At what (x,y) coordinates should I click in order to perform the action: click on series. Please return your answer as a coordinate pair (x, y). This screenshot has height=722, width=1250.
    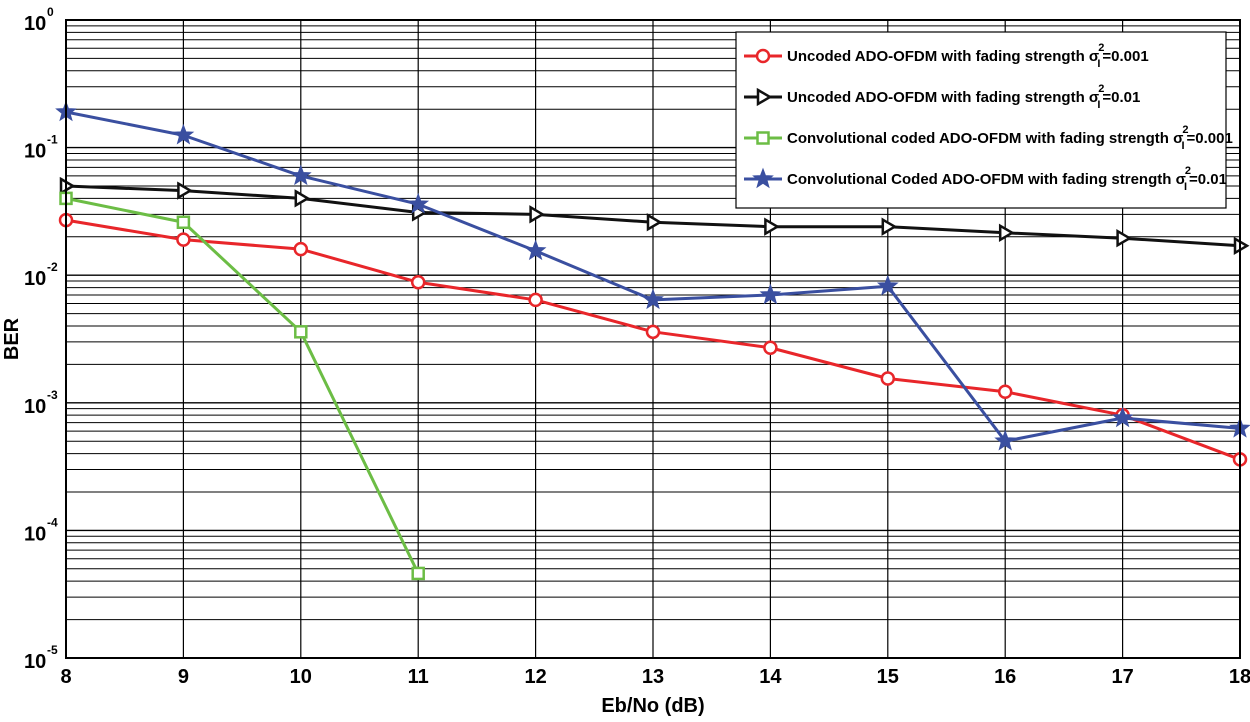
    Looking at the image, I should click on (654, 215).